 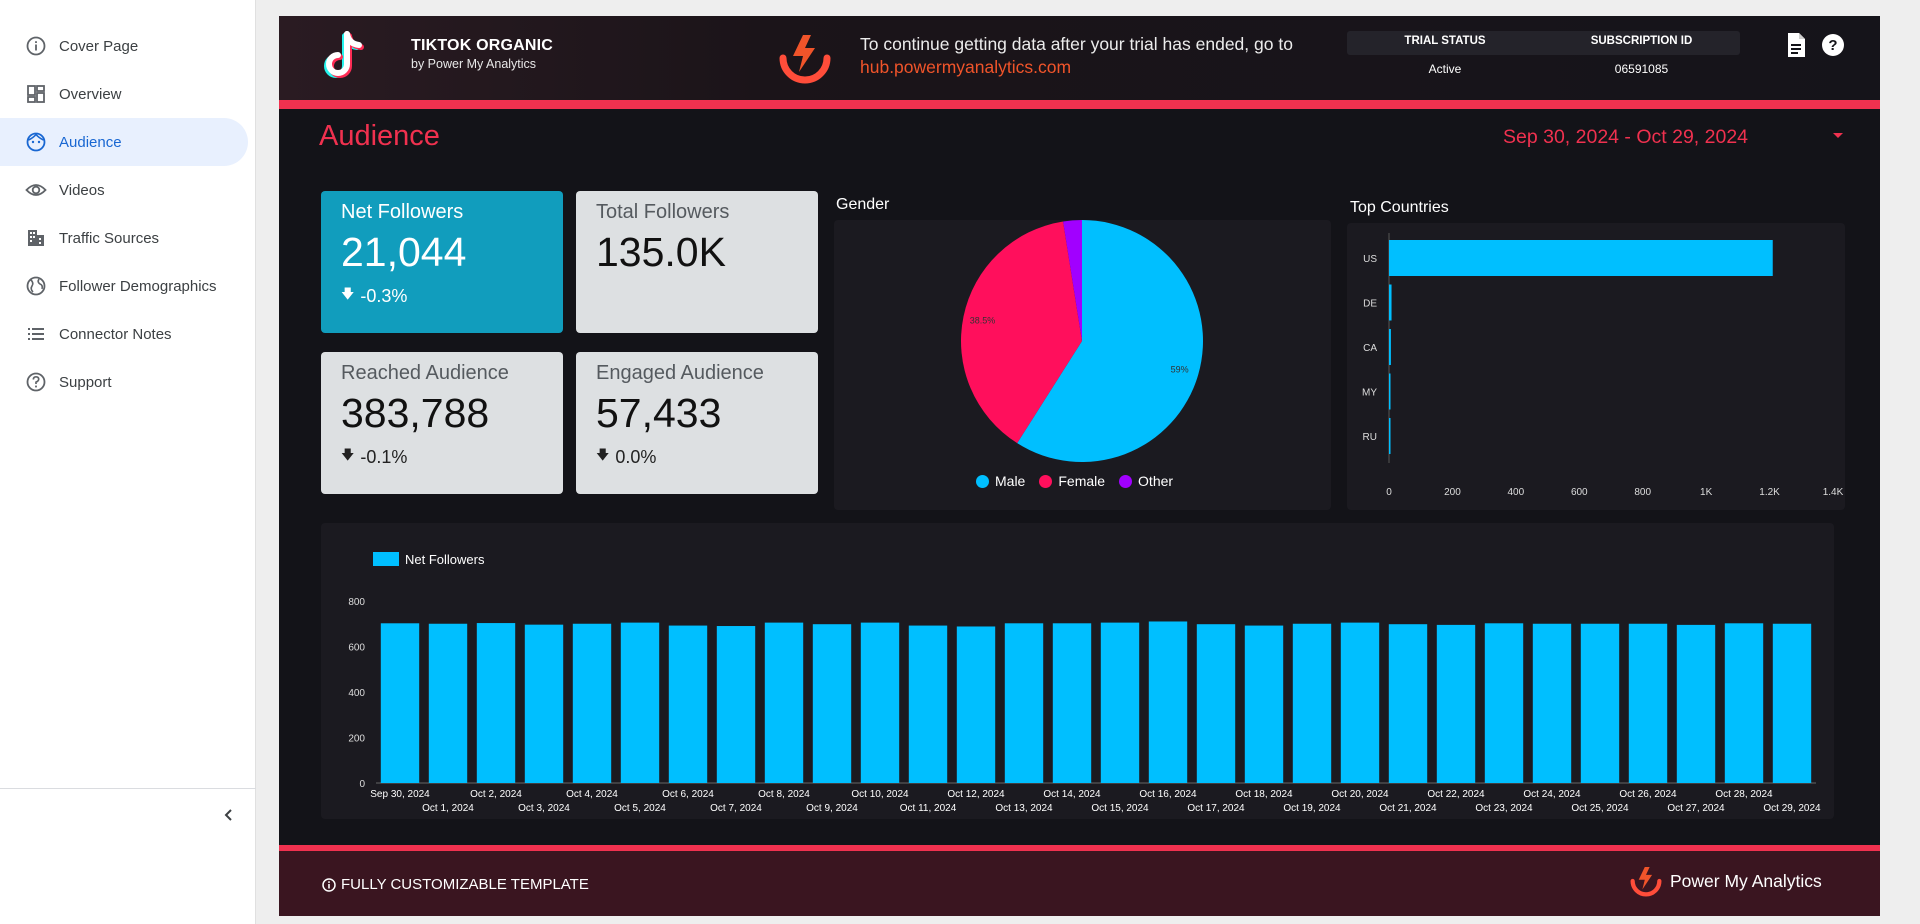 What do you see at coordinates (1445, 41) in the screenshot?
I see `trial-status-label: TRIAL STATUS` at bounding box center [1445, 41].